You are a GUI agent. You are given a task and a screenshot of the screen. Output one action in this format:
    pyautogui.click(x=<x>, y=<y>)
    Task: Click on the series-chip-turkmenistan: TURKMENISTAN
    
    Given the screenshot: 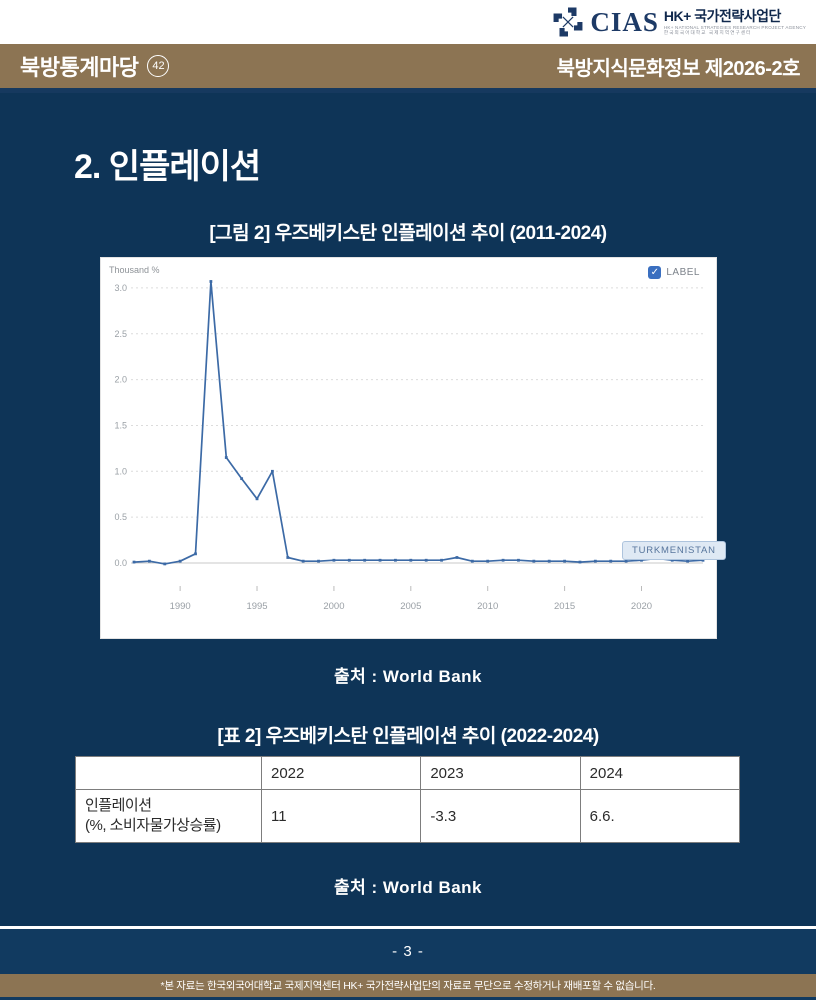 What is the action you would take?
    pyautogui.click(x=674, y=550)
    